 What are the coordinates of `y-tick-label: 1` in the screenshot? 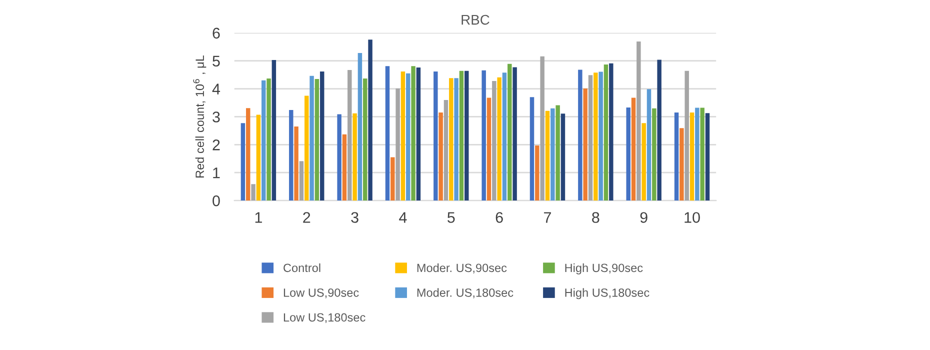 It's located at (216, 173).